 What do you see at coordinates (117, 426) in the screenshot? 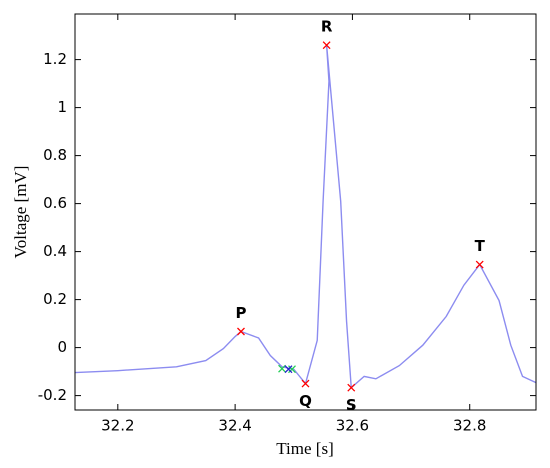
I see `x-tick-label: 32.2` at bounding box center [117, 426].